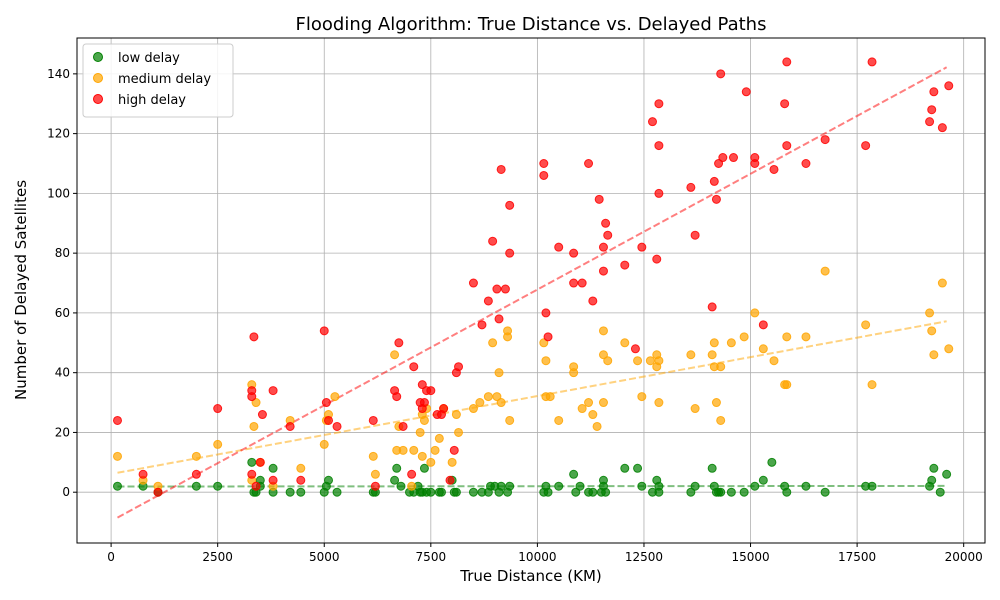  What do you see at coordinates (164, 79) in the screenshot?
I see `legend-label-medium-delay: medium delay` at bounding box center [164, 79].